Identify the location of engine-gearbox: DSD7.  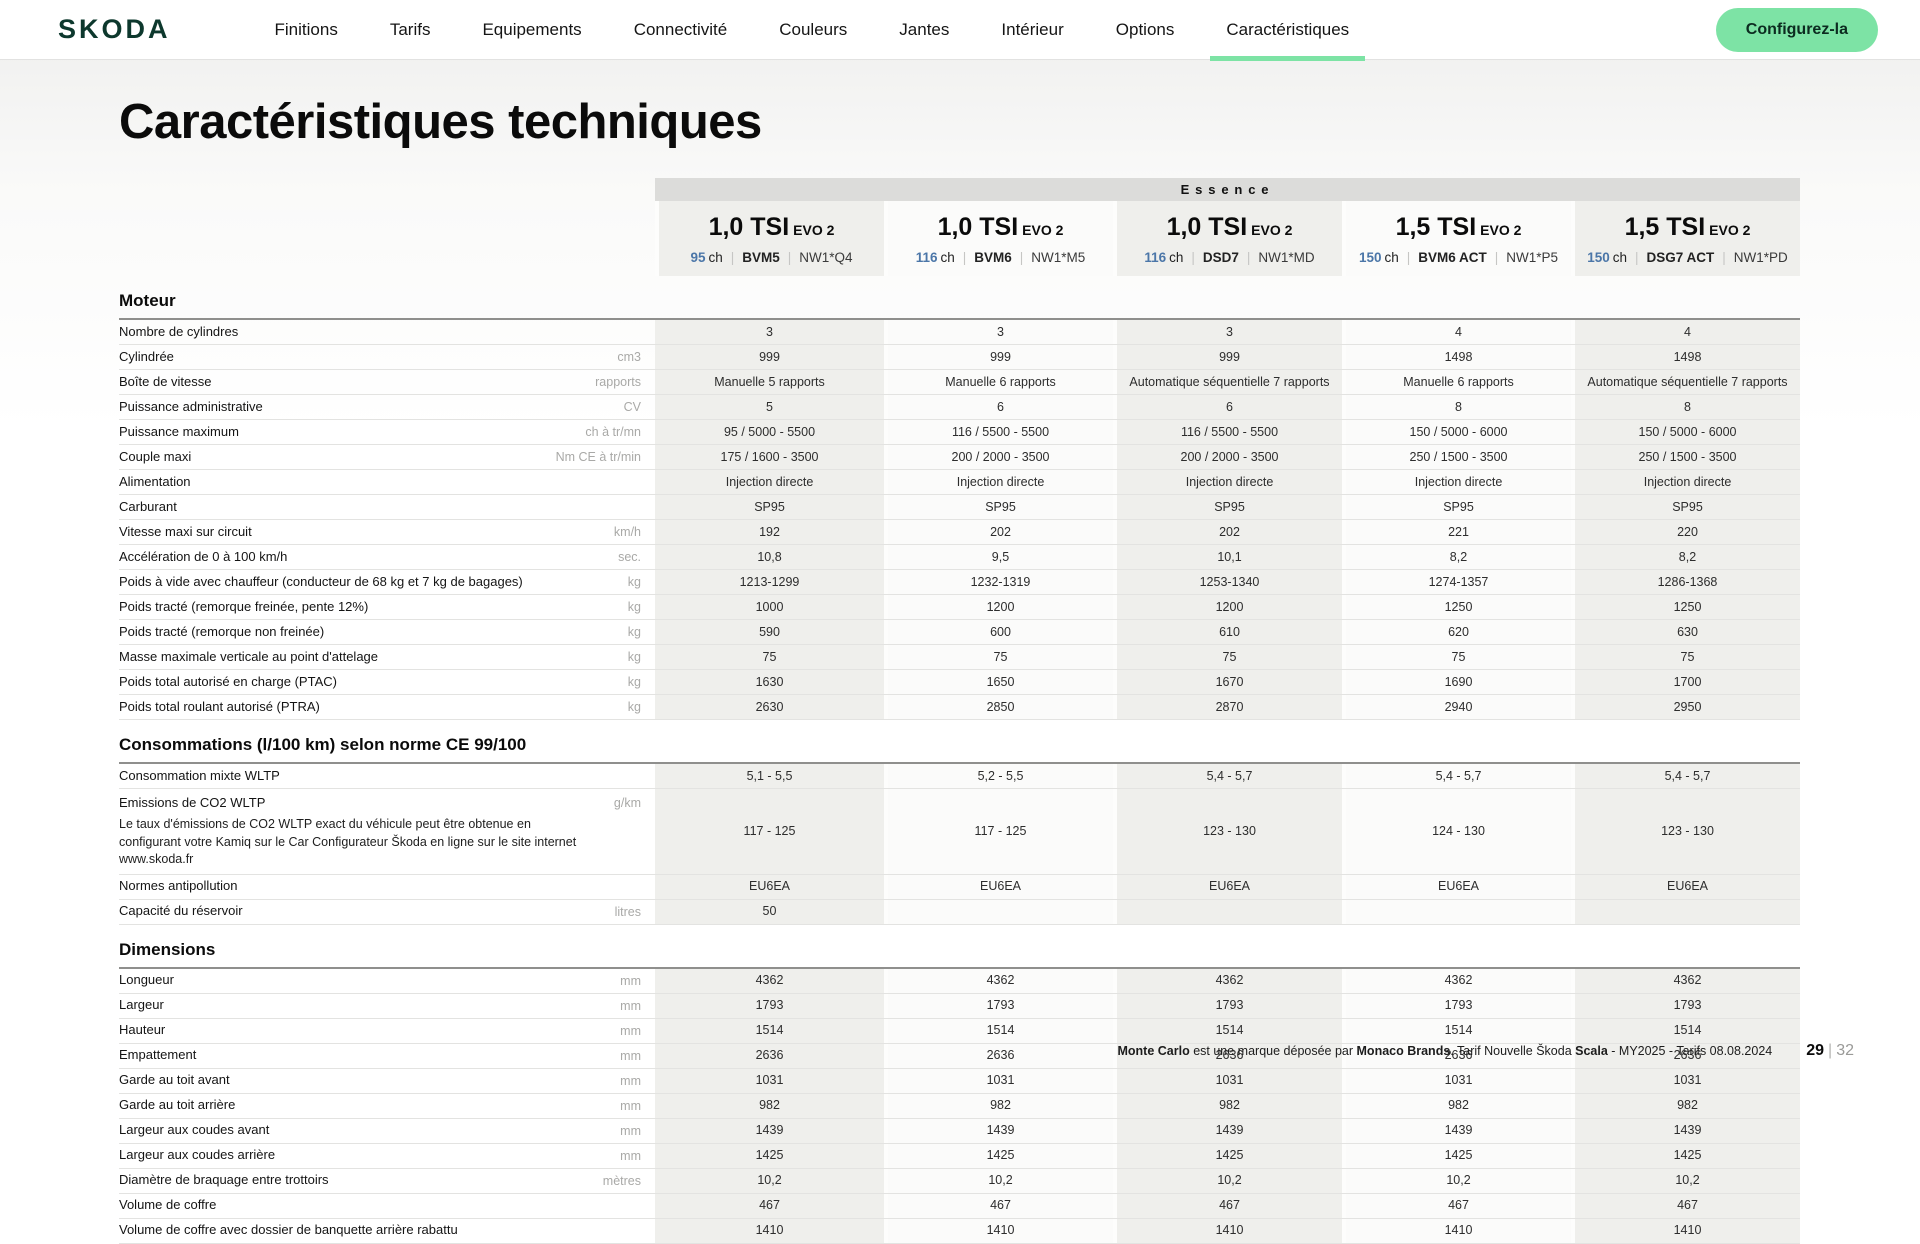
(1220, 257).